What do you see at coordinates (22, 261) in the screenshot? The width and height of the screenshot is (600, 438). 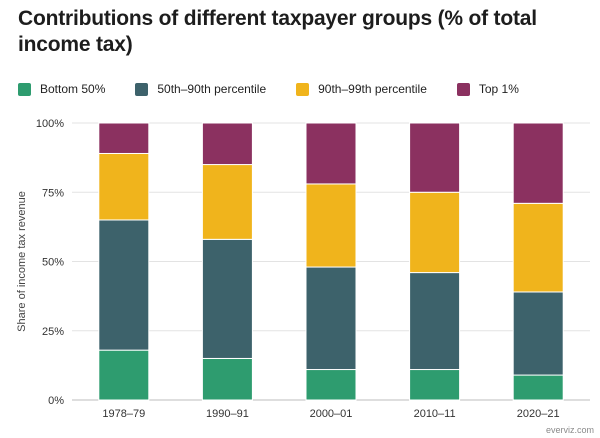 I see `y-axis-title: Share of income tax revenue` at bounding box center [22, 261].